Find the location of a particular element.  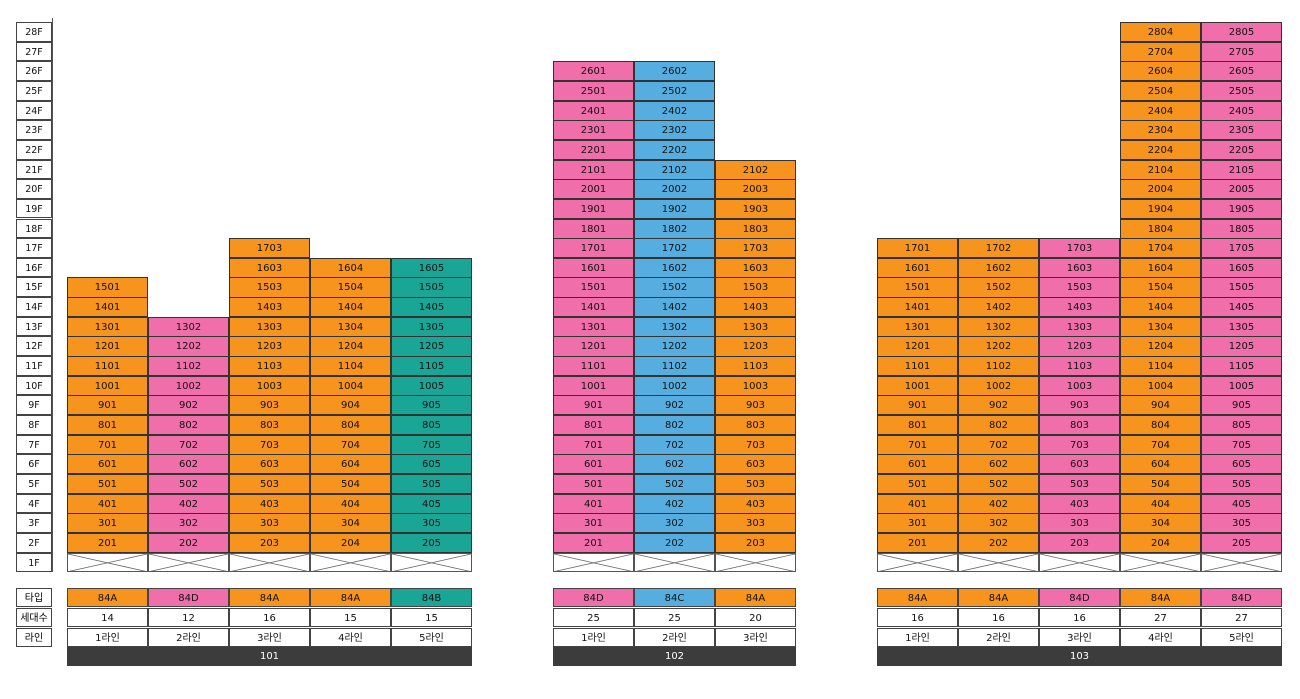

unit-cell: 803 is located at coordinates (269, 425).